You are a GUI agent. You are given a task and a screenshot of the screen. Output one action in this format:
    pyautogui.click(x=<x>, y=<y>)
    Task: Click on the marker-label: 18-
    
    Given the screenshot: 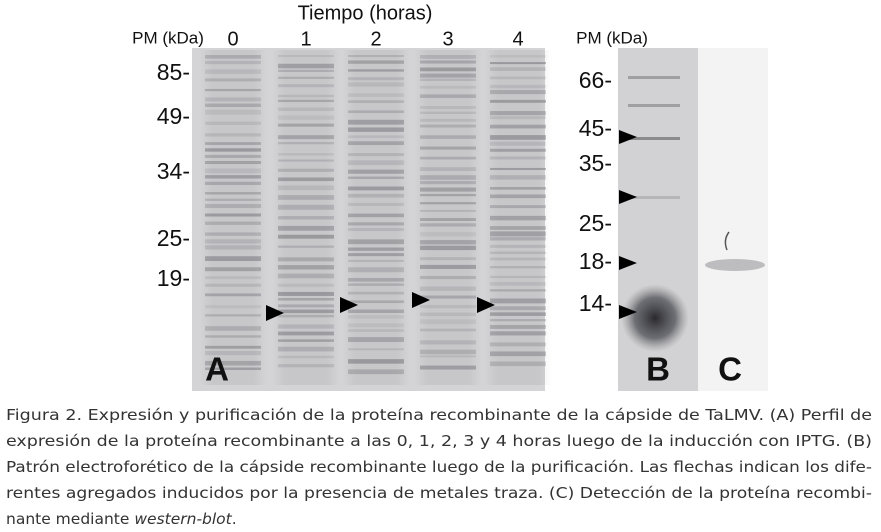 What is the action you would take?
    pyautogui.click(x=595, y=261)
    